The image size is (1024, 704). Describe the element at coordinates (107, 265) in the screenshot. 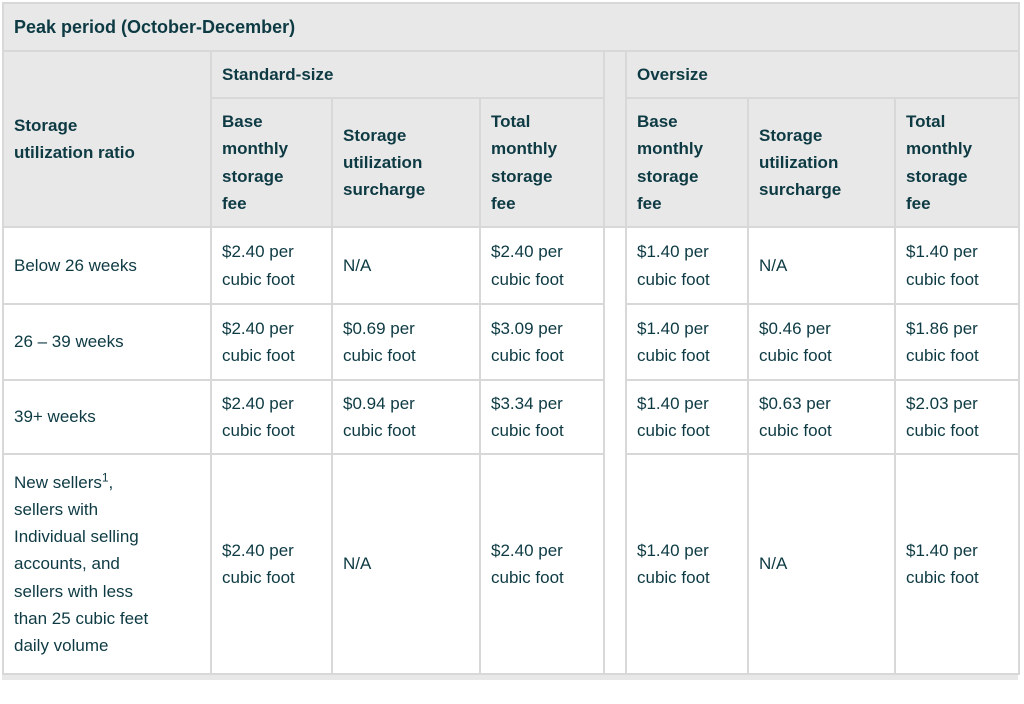

I see `row-label-below-26-weeks: Below 26 weeks` at that location.